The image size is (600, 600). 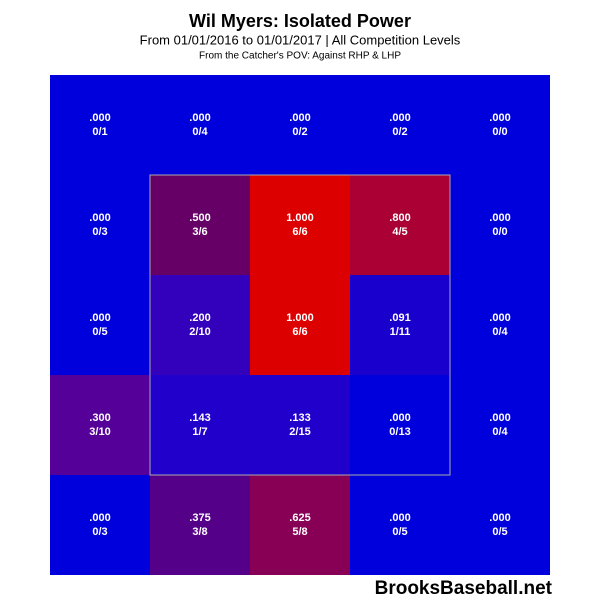 I want to click on cell-count-label: 1/7, so click(x=199, y=432).